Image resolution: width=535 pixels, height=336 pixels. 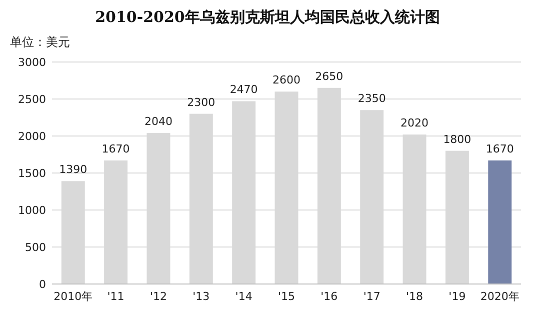 What do you see at coordinates (158, 296) in the screenshot?
I see `x-tick-label: '12` at bounding box center [158, 296].